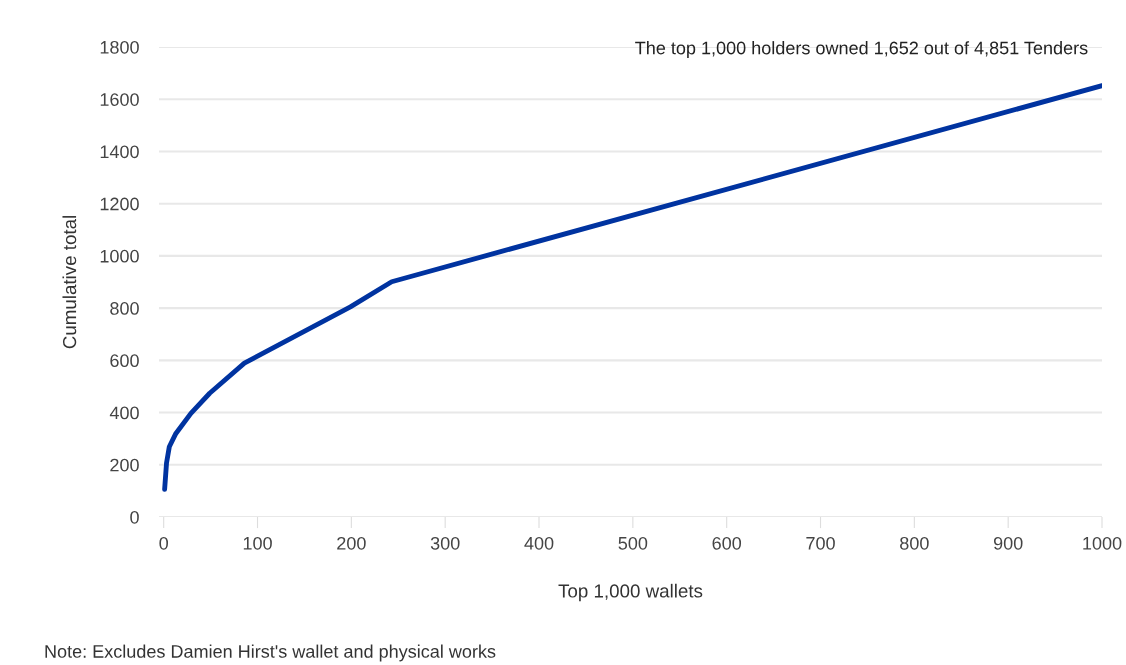 This screenshot has height=665, width=1126. What do you see at coordinates (539, 543) in the screenshot?
I see `x-tick-label: 400` at bounding box center [539, 543].